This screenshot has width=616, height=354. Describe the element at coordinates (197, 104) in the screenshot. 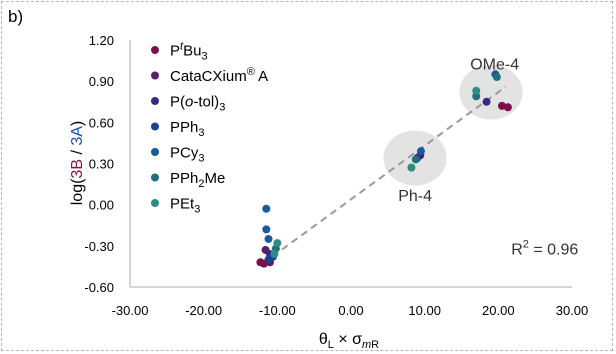

I see `legend-entry: P(o-tol)3` at that location.